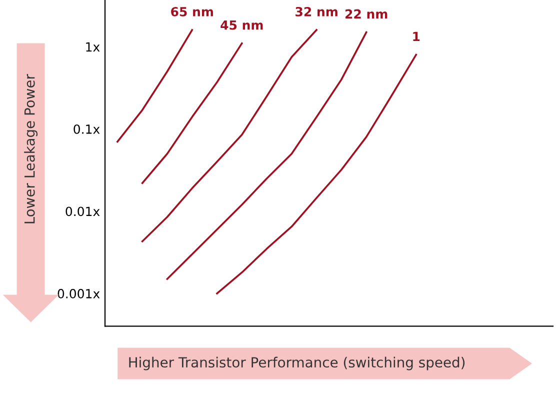 This screenshot has height=393, width=560. Describe the element at coordinates (317, 11) in the screenshot. I see `series-label: 32 nm` at that location.